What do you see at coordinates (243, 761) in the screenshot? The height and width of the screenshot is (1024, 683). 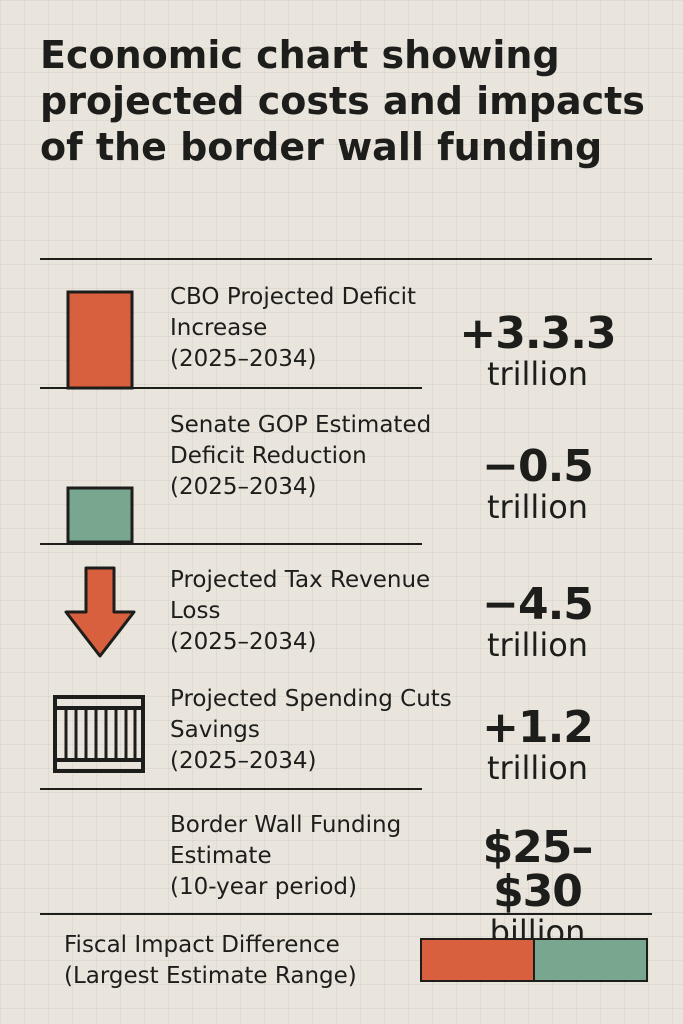 I see `row-3-period: (2025–2034)` at bounding box center [243, 761].